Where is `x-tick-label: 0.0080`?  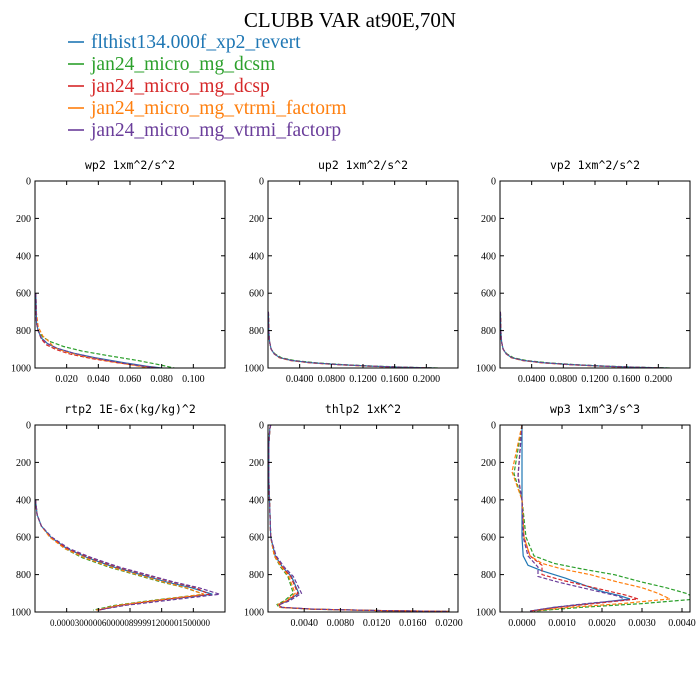 x-tick-label: 0.0080 is located at coordinates (341, 623).